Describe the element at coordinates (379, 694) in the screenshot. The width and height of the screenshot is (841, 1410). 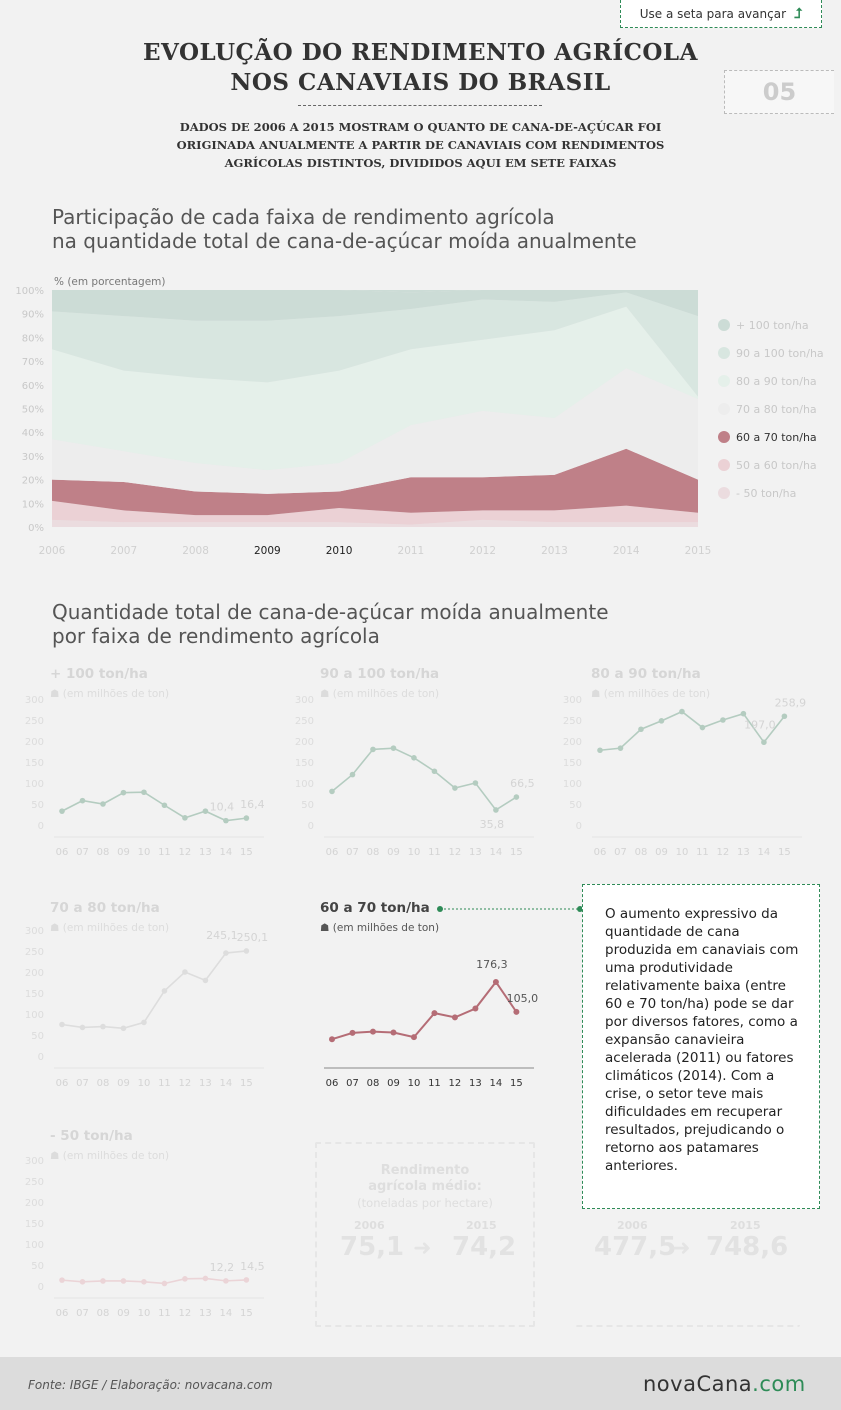
I see `chart-unit-90-100: ☗ (em milhões de ton)` at that location.